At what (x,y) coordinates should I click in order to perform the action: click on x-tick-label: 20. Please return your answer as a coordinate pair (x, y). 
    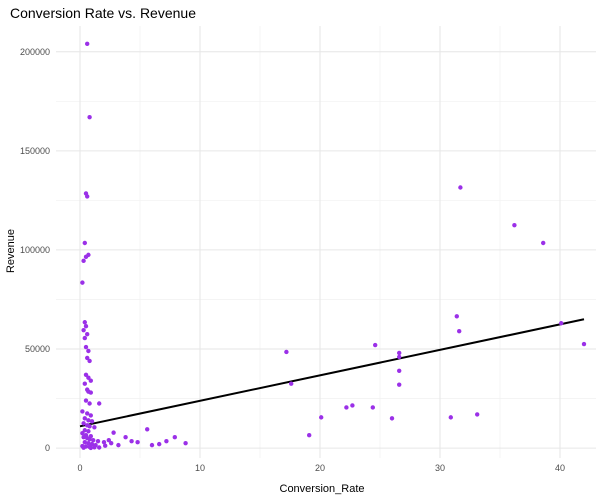
    Looking at the image, I should click on (320, 468).